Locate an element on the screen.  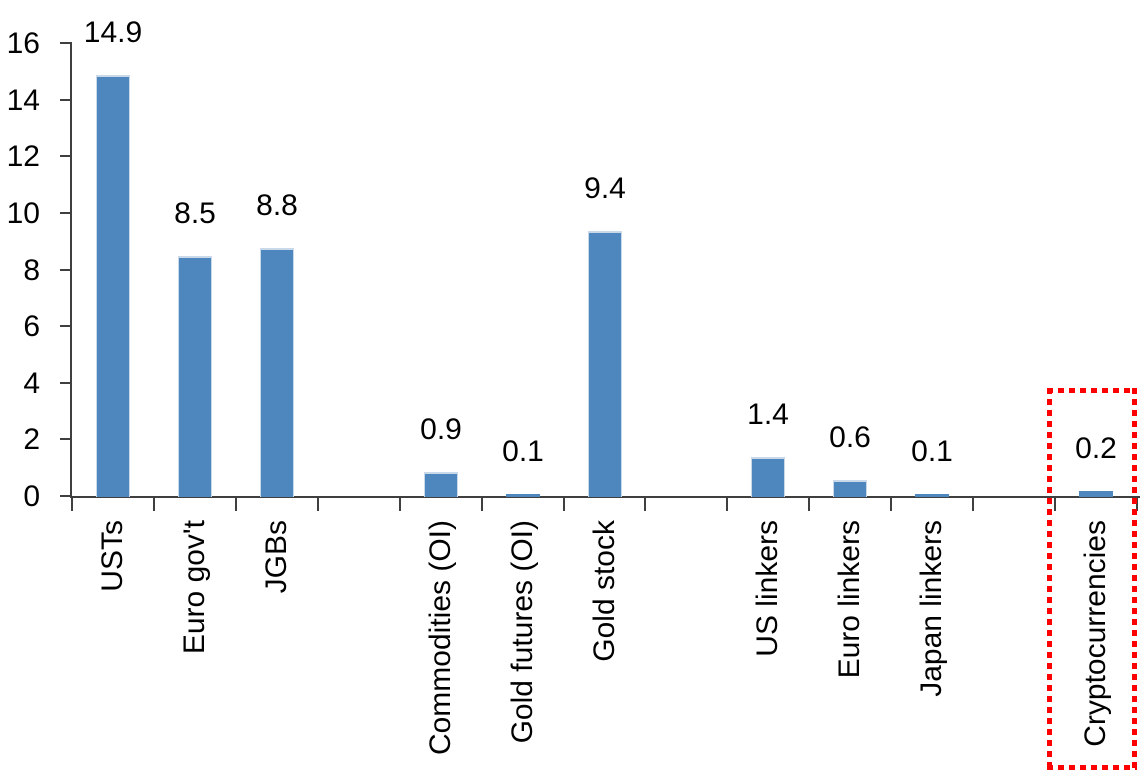
x-category-label: US linkers is located at coordinates (768, 588).